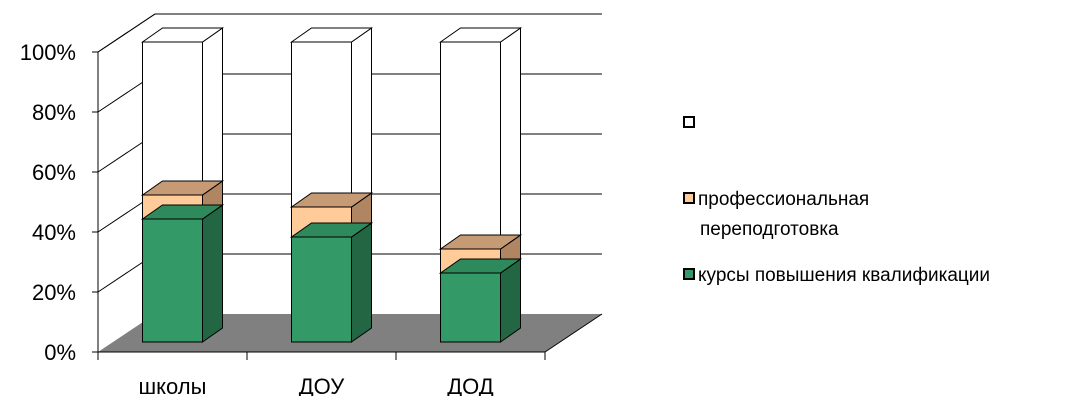 This screenshot has height=396, width=1077. What do you see at coordinates (173, 385) in the screenshot?
I see `x-tick-label: школы` at bounding box center [173, 385].